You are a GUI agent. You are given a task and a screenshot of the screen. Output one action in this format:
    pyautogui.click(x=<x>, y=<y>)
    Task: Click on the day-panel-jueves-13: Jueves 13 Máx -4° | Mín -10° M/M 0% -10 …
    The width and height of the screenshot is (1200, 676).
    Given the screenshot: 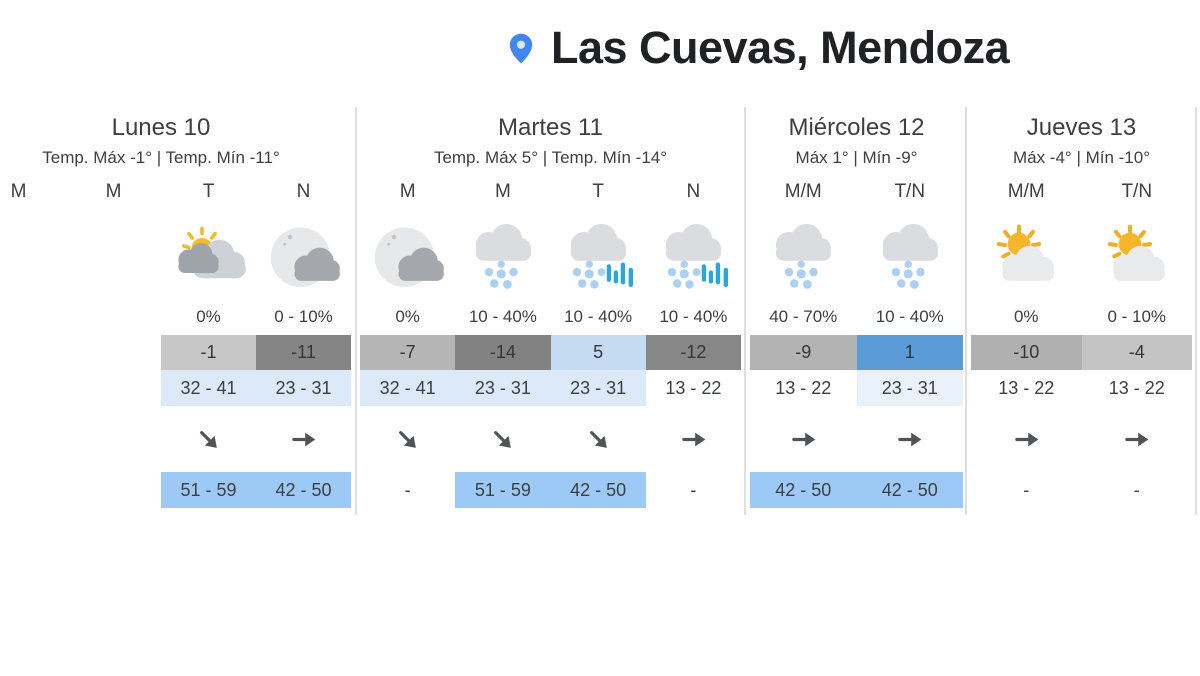 What is the action you would take?
    pyautogui.click(x=1081, y=311)
    